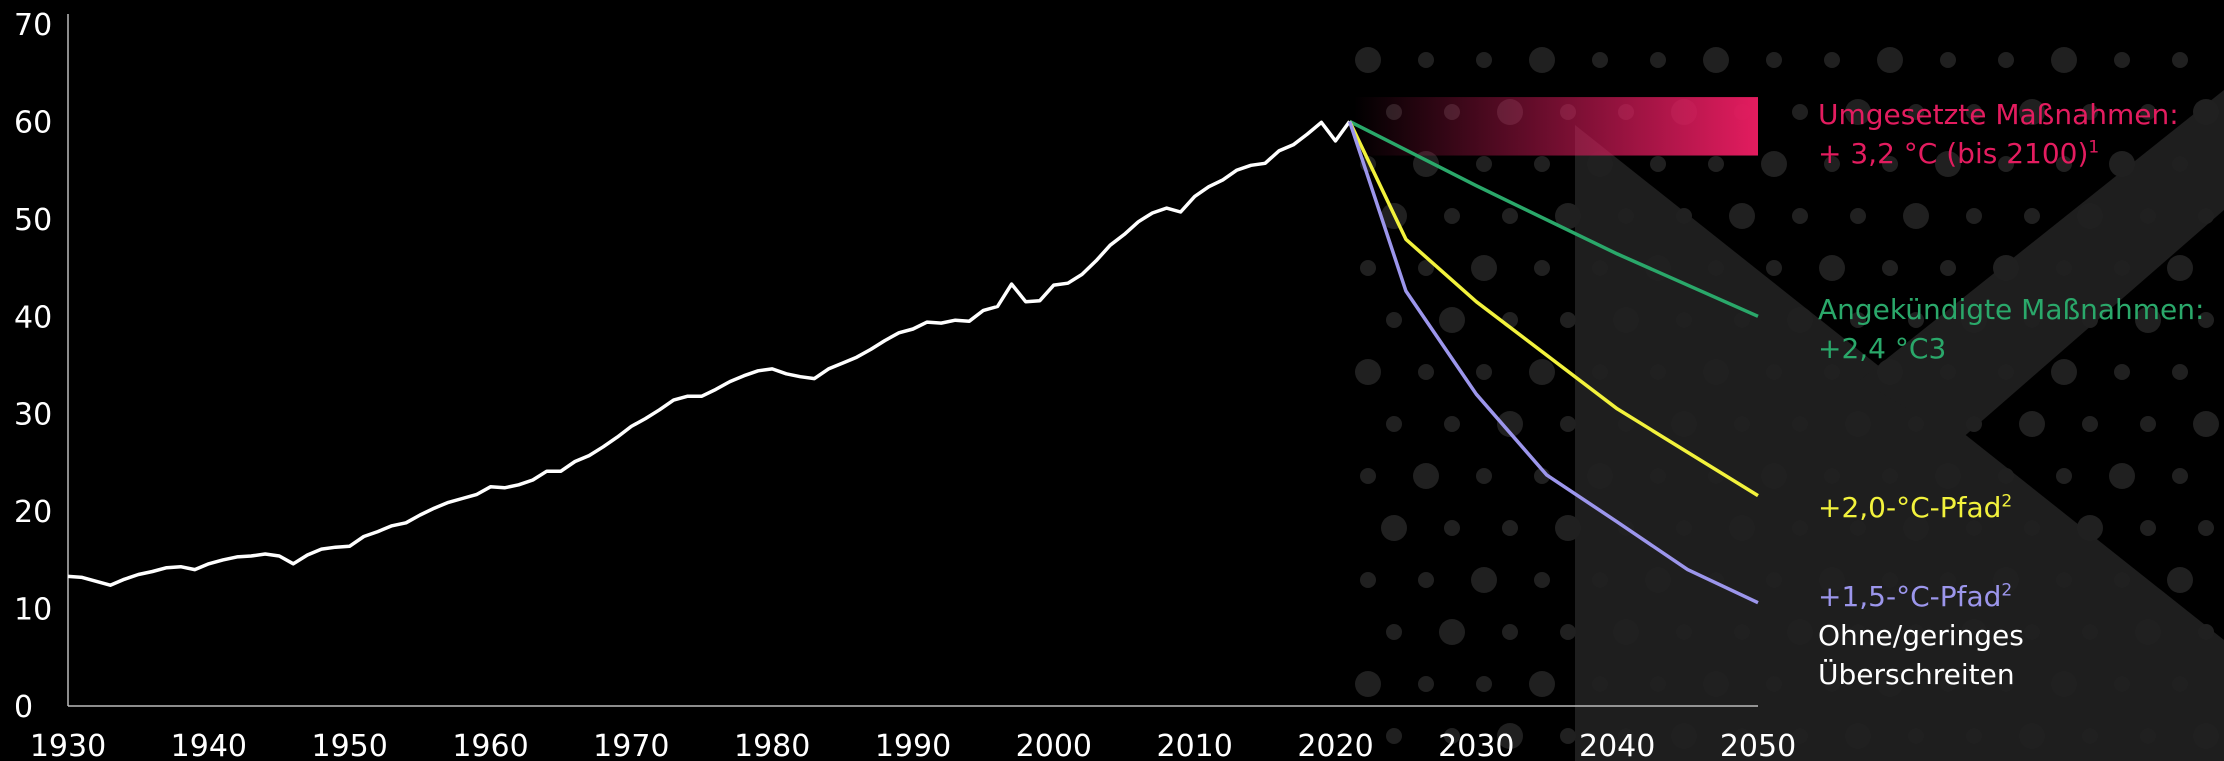 The width and height of the screenshot is (2224, 761). Describe the element at coordinates (1476, 745) in the screenshot. I see `x-tick-label: 2030` at that location.